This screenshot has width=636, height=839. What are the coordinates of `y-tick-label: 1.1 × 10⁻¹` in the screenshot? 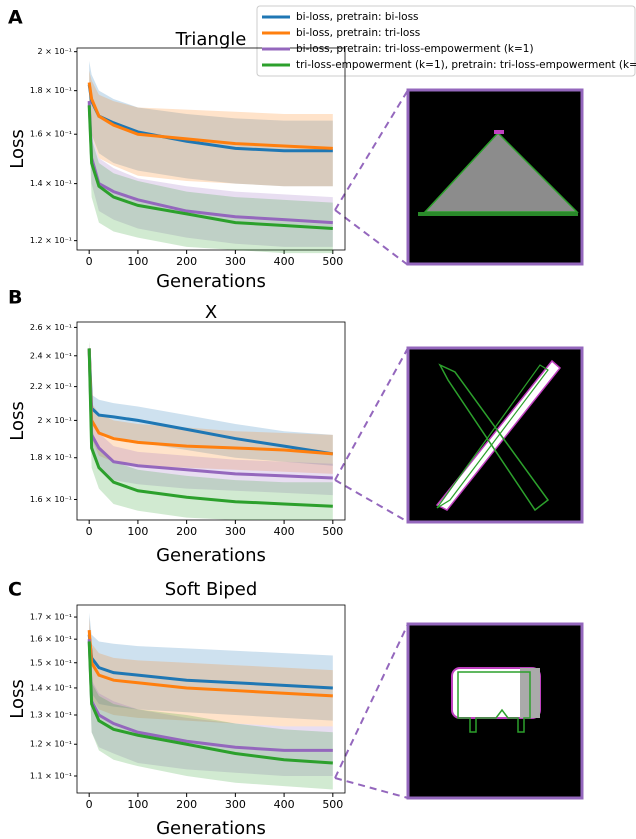 It's located at (51, 776).